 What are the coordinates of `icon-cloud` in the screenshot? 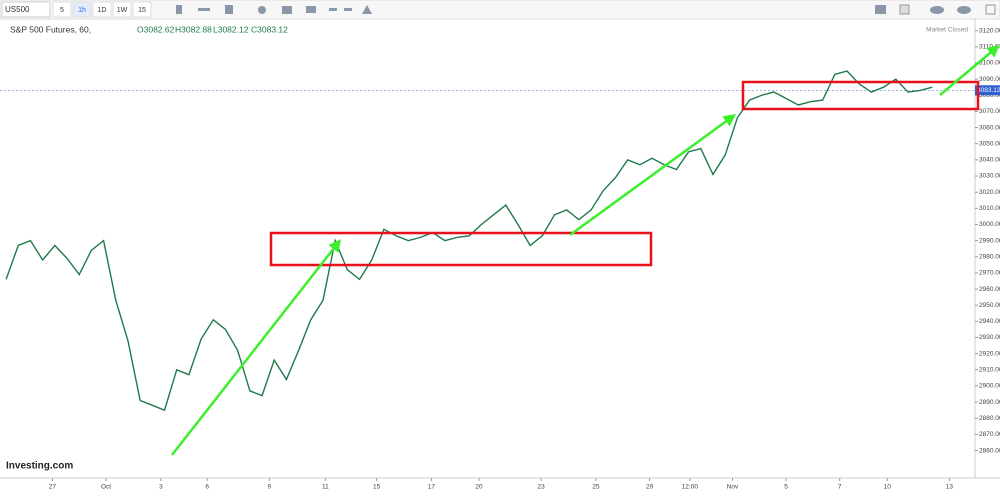 It's located at (937, 10).